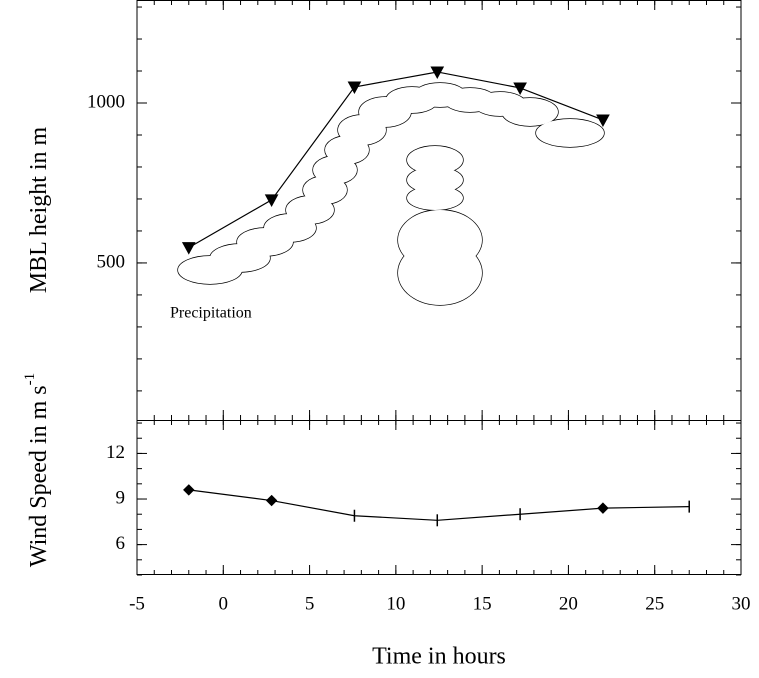  Describe the element at coordinates (654, 603) in the screenshot. I see `x-tick-label: 25` at that location.